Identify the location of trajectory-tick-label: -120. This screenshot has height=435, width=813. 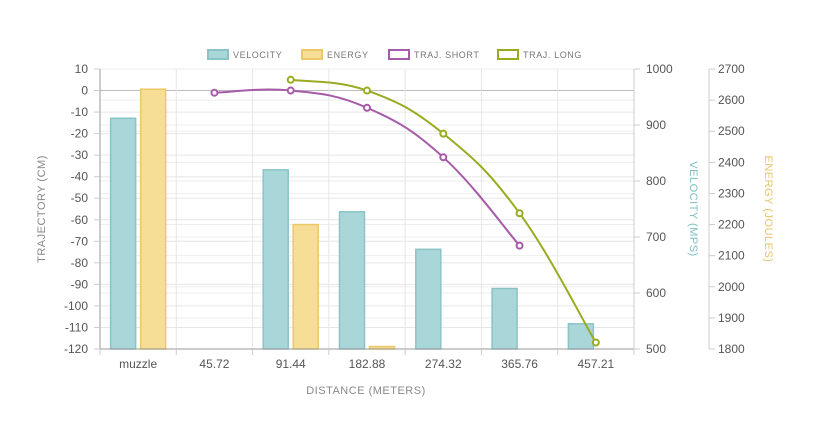
(76, 349).